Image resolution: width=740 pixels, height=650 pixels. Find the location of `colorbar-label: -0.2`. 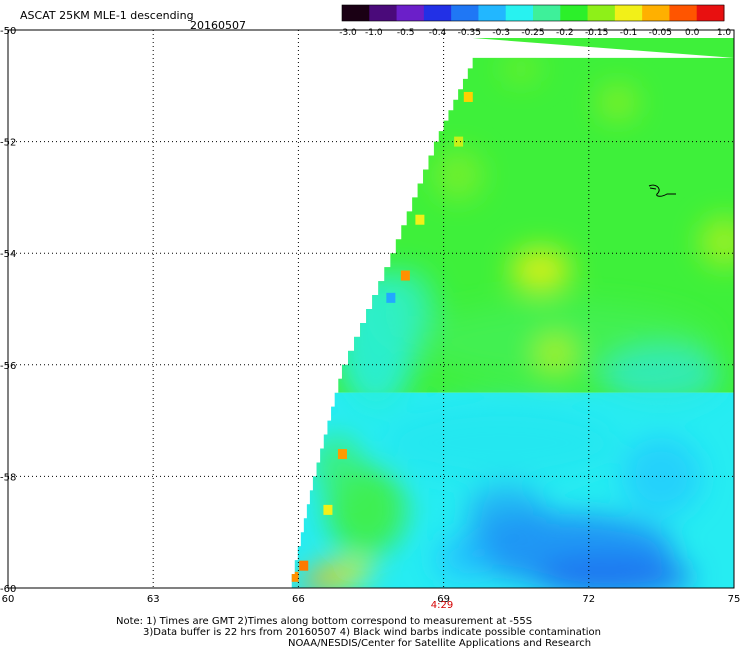

colorbar-label: -0.2 is located at coordinates (565, 33).